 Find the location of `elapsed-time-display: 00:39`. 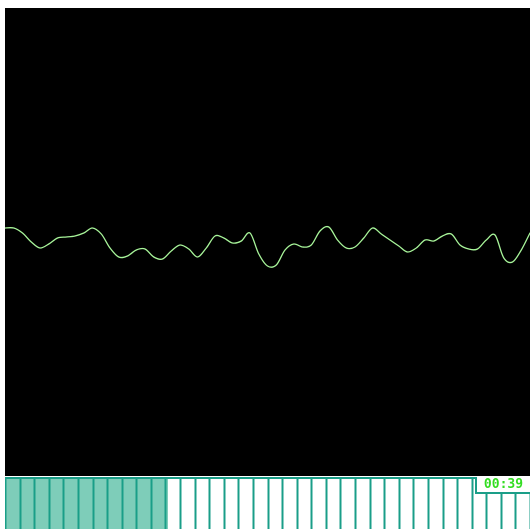

elapsed-time-display: 00:39 is located at coordinates (502, 485).